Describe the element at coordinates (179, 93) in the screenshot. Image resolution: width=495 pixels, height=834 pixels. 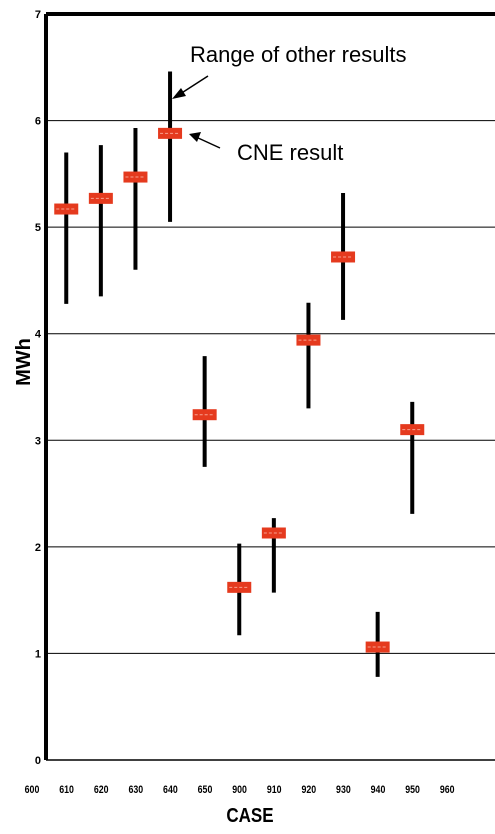
I see `annotation-range-arrowhead` at that location.